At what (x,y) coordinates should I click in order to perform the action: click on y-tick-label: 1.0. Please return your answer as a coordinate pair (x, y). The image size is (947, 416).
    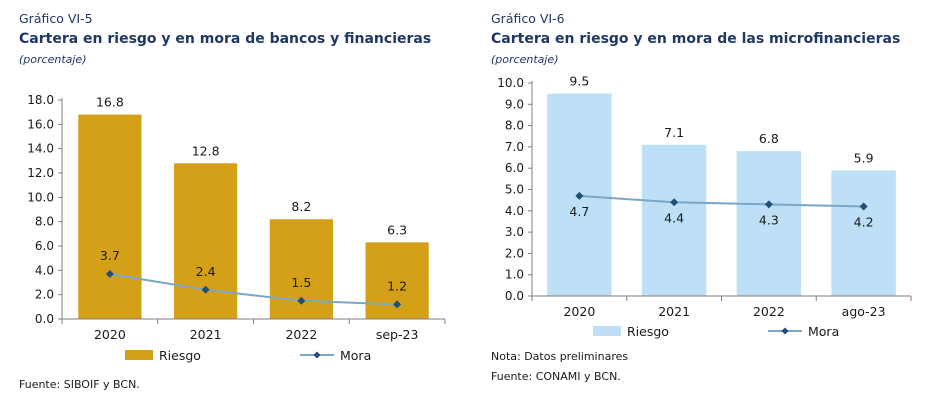
    Looking at the image, I should click on (514, 275).